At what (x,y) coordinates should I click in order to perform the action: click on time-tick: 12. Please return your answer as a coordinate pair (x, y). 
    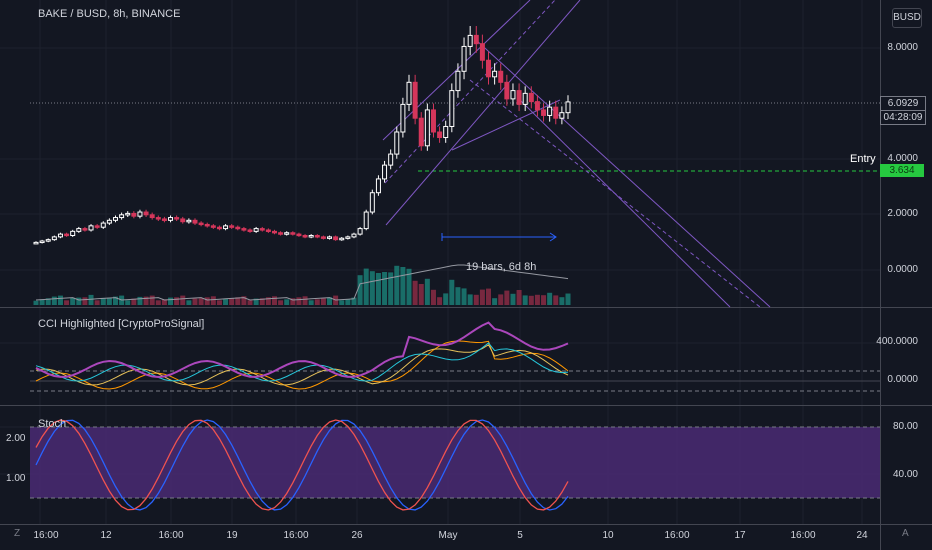
    Looking at the image, I should click on (106, 535).